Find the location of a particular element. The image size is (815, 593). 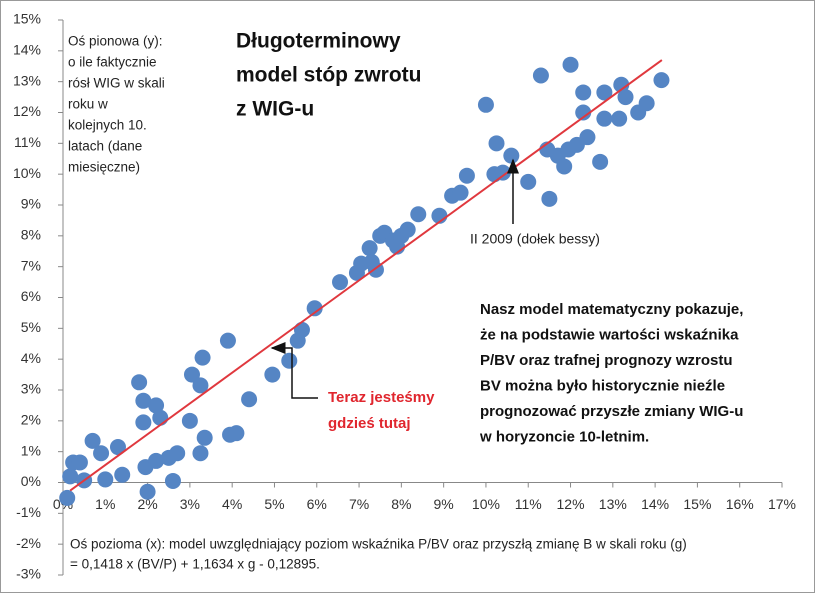

x-tick-label: 11% is located at coordinates (528, 504).